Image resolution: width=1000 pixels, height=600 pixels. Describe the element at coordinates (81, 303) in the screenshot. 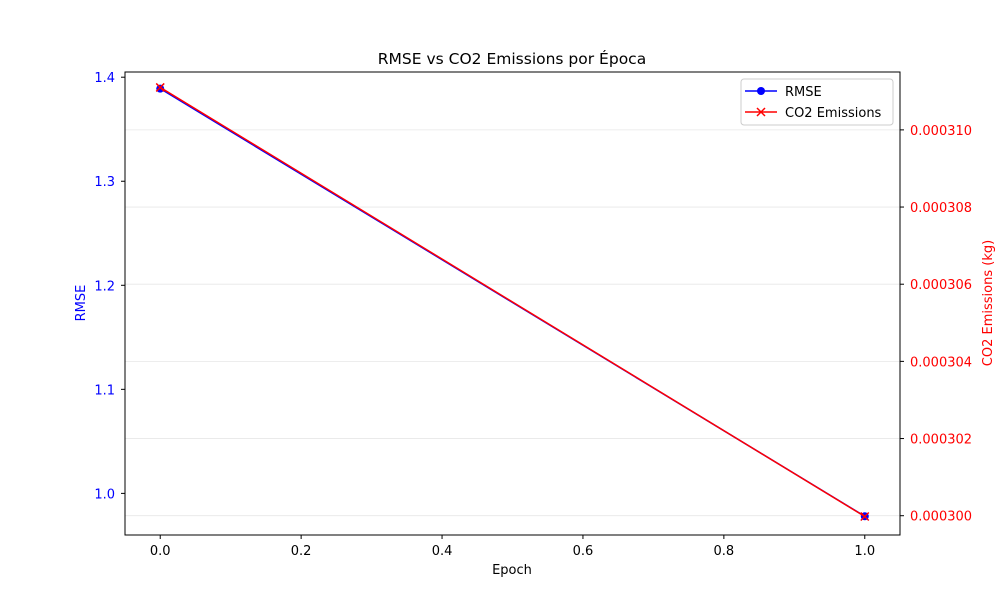

I see `y-axis-label-left: RMSE` at that location.